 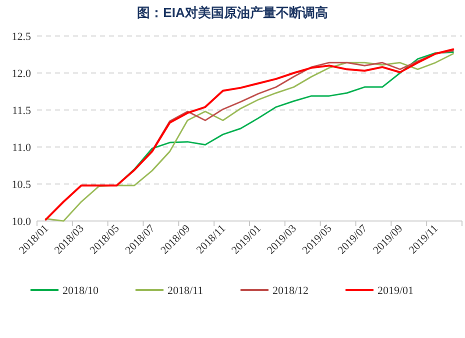 What do you see at coordinates (81, 291) in the screenshot?
I see `legend-label: 2018/10` at bounding box center [81, 291].